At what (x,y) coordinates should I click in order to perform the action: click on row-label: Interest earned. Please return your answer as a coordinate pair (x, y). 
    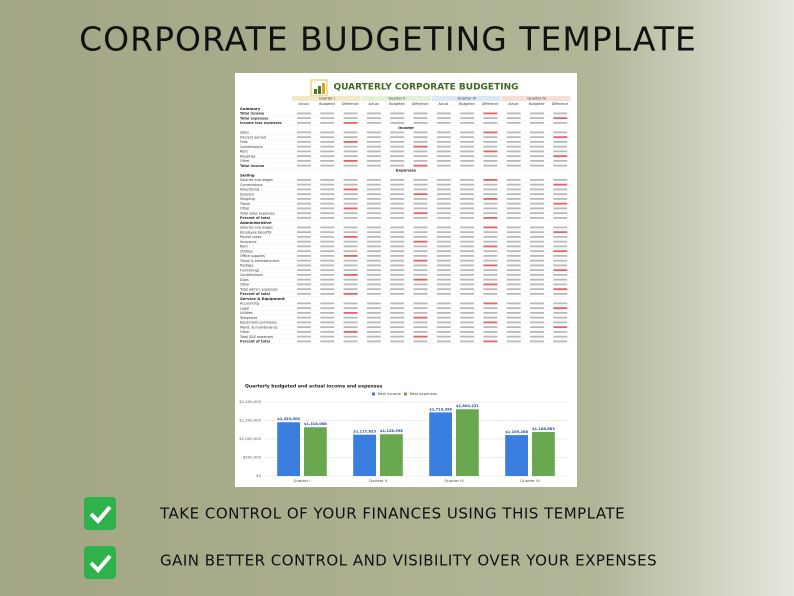
    Looking at the image, I should click on (253, 137).